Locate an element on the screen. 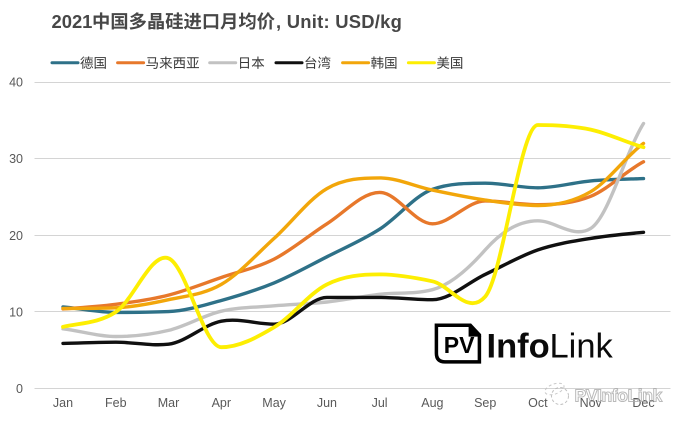  svg-text: 0 is located at coordinates (19, 389).